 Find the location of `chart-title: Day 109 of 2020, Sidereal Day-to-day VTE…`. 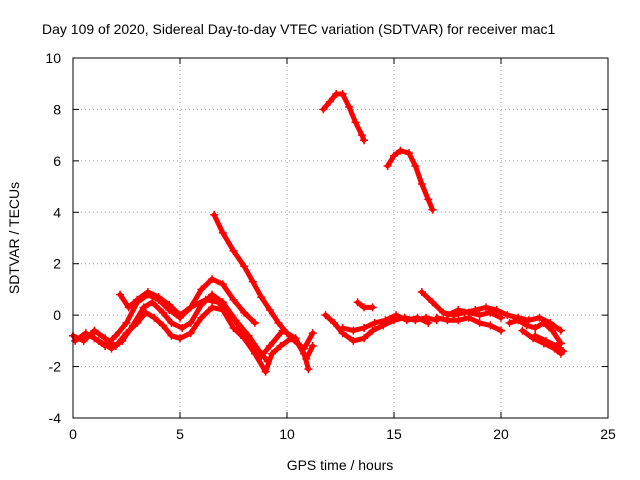

chart-title: Day 109 of 2020, Sidereal Day-to-day VTE… is located at coordinates (298, 29).